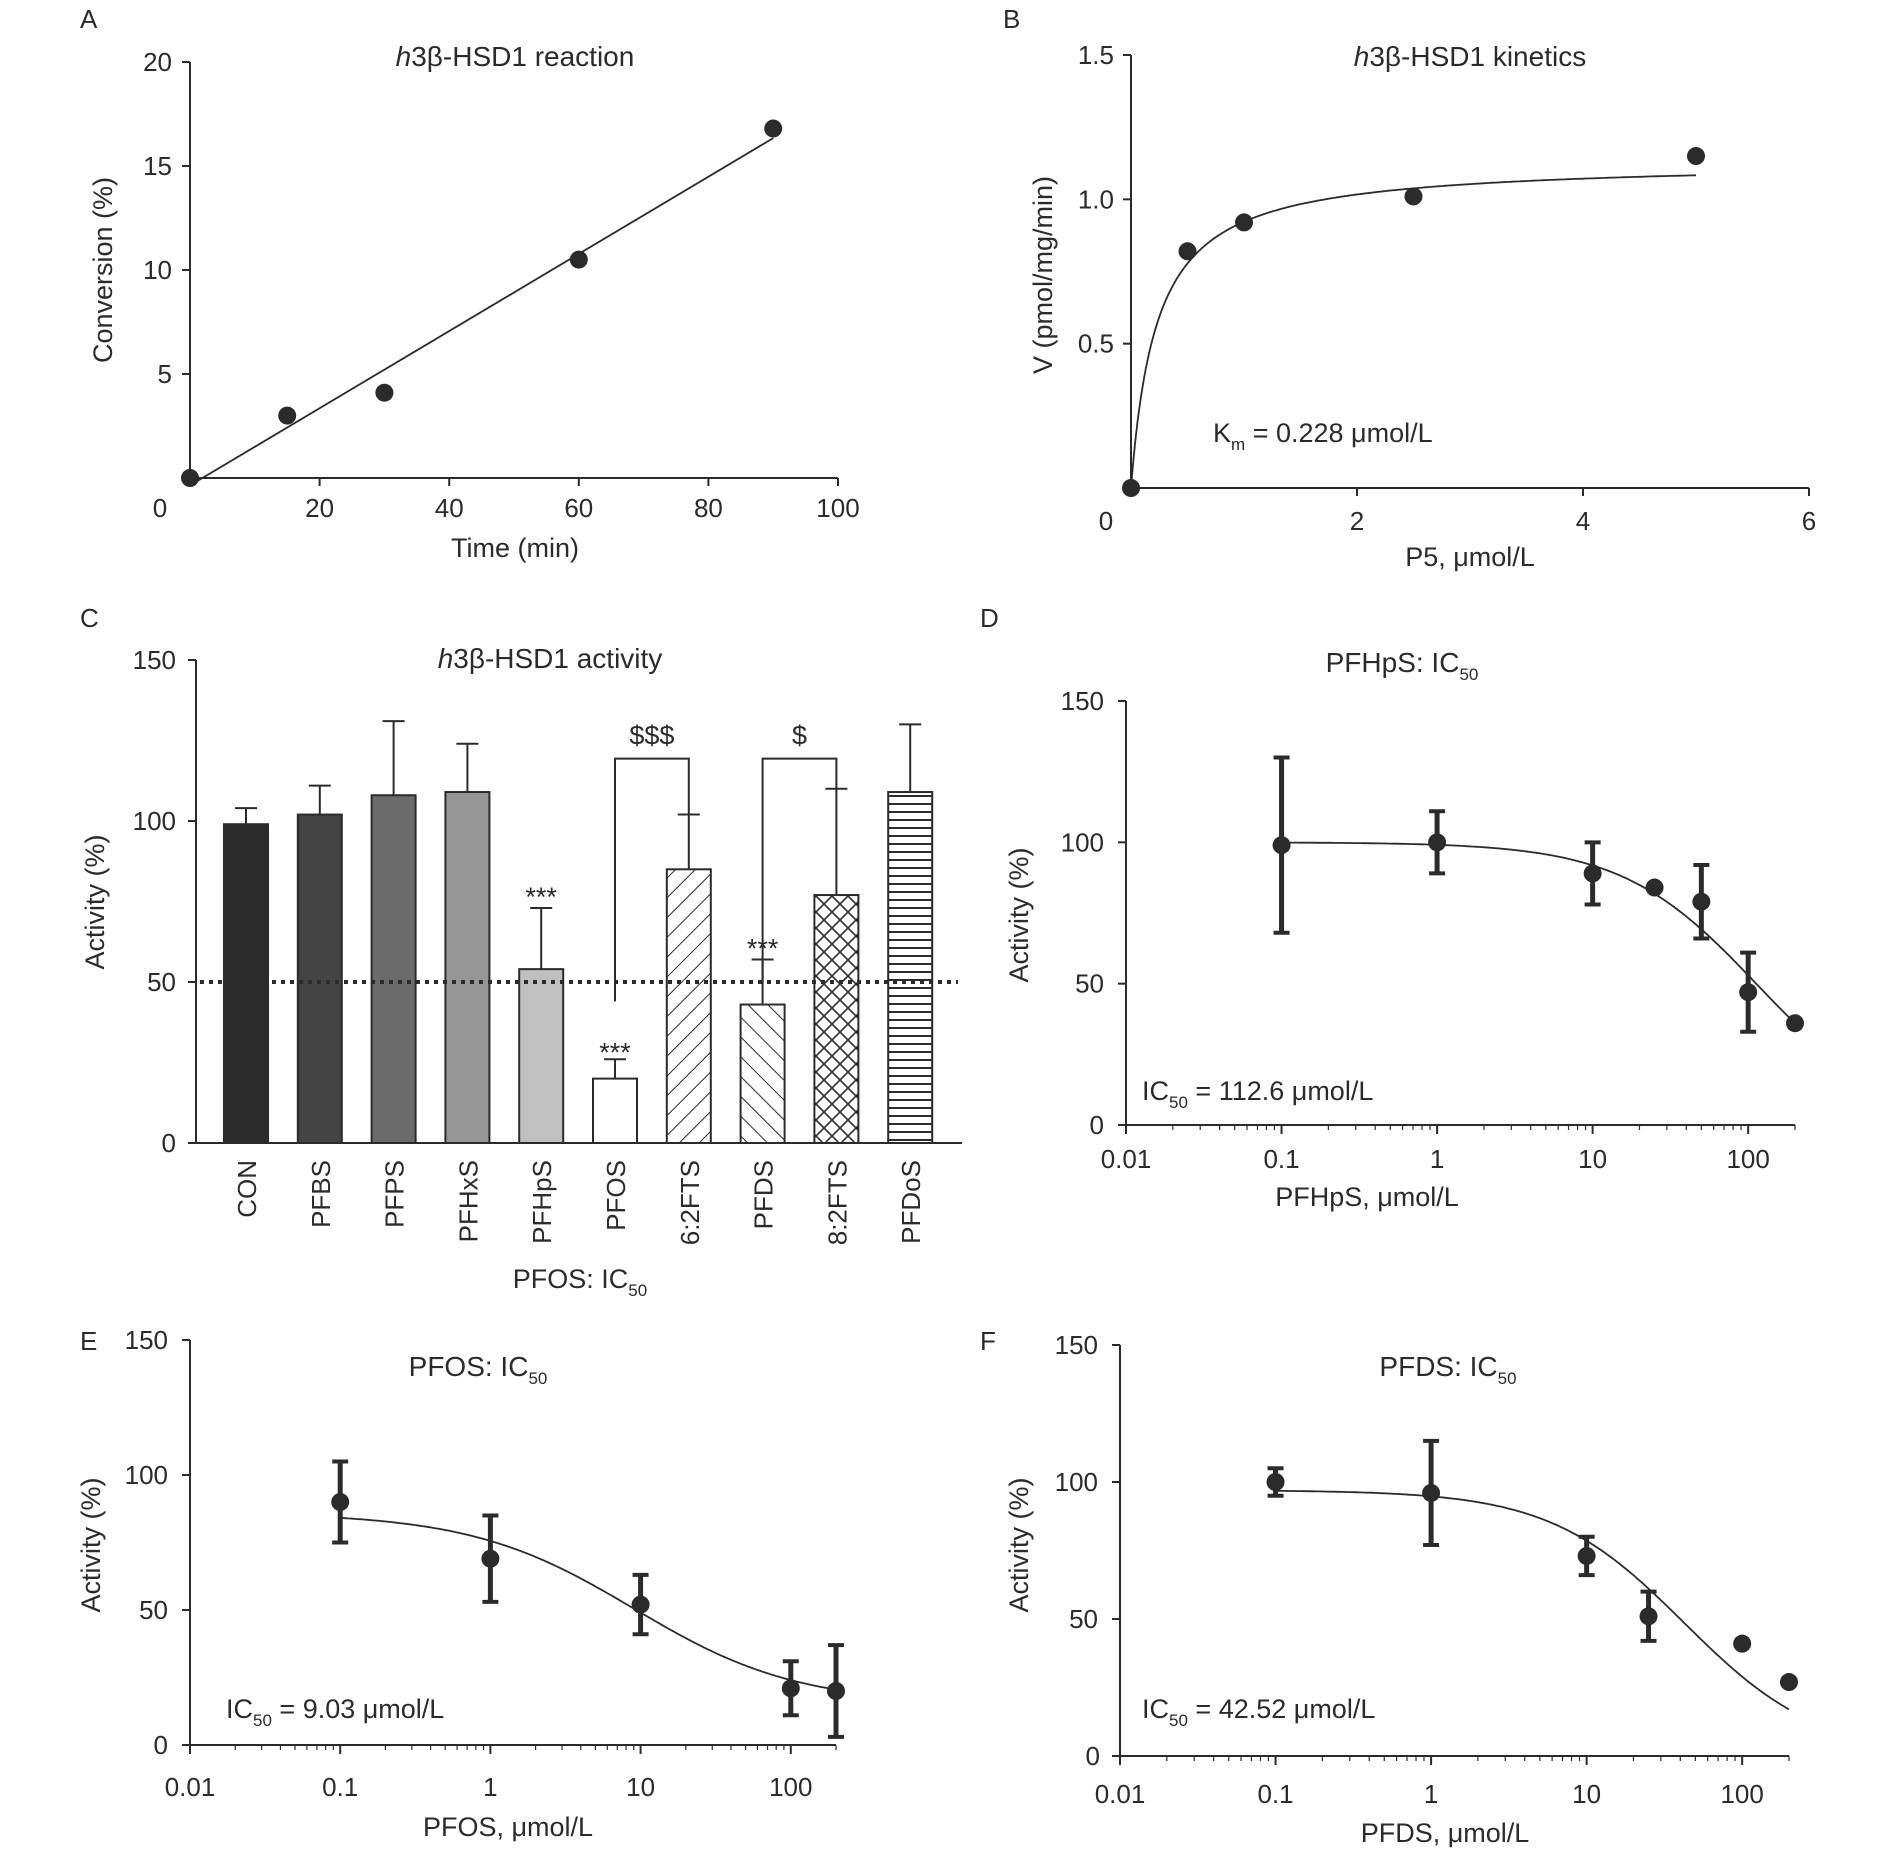  I want to click on panel-d-error-bars, so click(1515, 894).